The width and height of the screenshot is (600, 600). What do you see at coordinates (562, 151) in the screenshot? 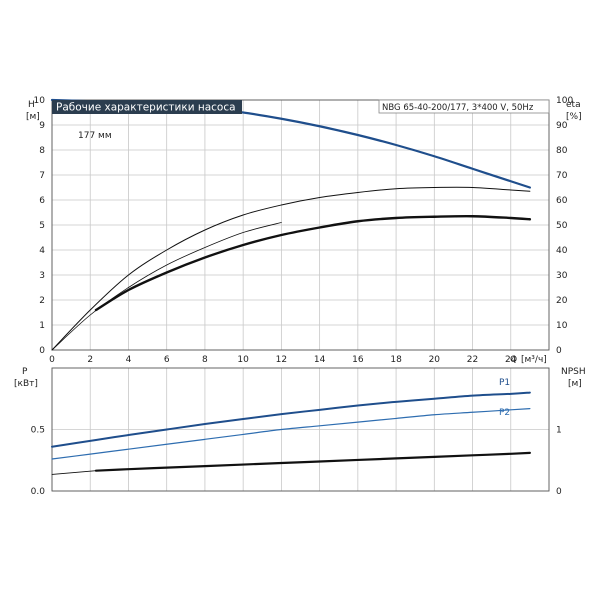
I see `eta-tick-label: 80` at bounding box center [562, 151].